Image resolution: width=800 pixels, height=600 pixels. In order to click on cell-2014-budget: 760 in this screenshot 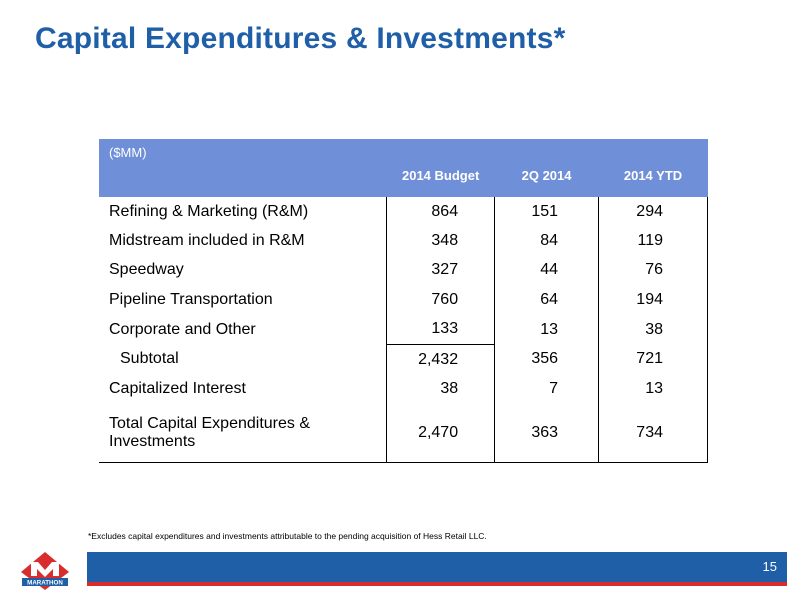, I will do `click(441, 300)`.